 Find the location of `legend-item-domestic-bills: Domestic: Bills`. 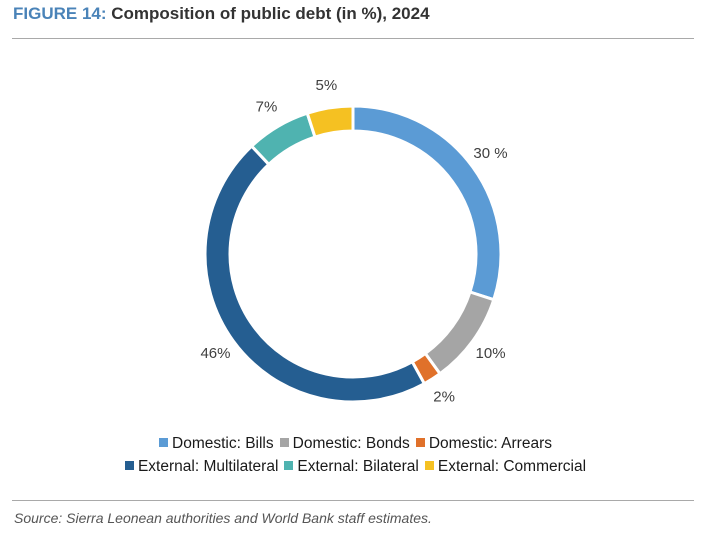

legend-item-domestic-bills: Domestic: Bills is located at coordinates (216, 444).